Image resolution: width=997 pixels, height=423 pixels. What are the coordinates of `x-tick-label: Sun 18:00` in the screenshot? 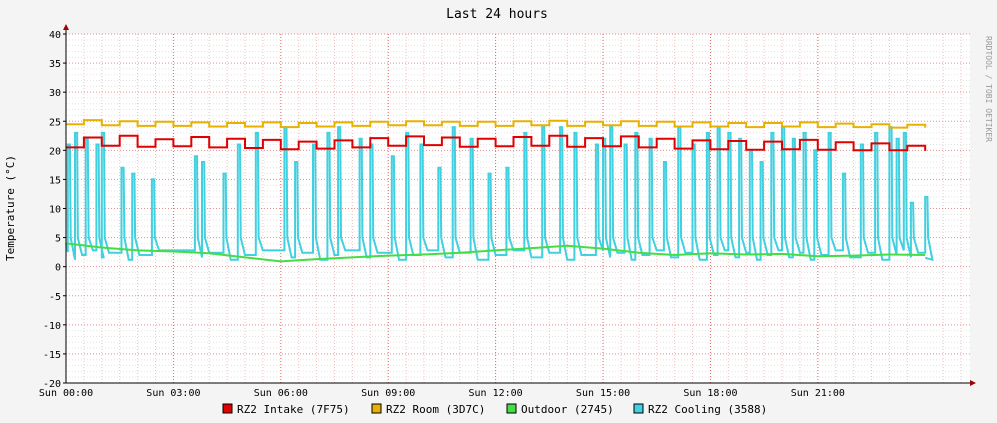 It's located at (710, 393).